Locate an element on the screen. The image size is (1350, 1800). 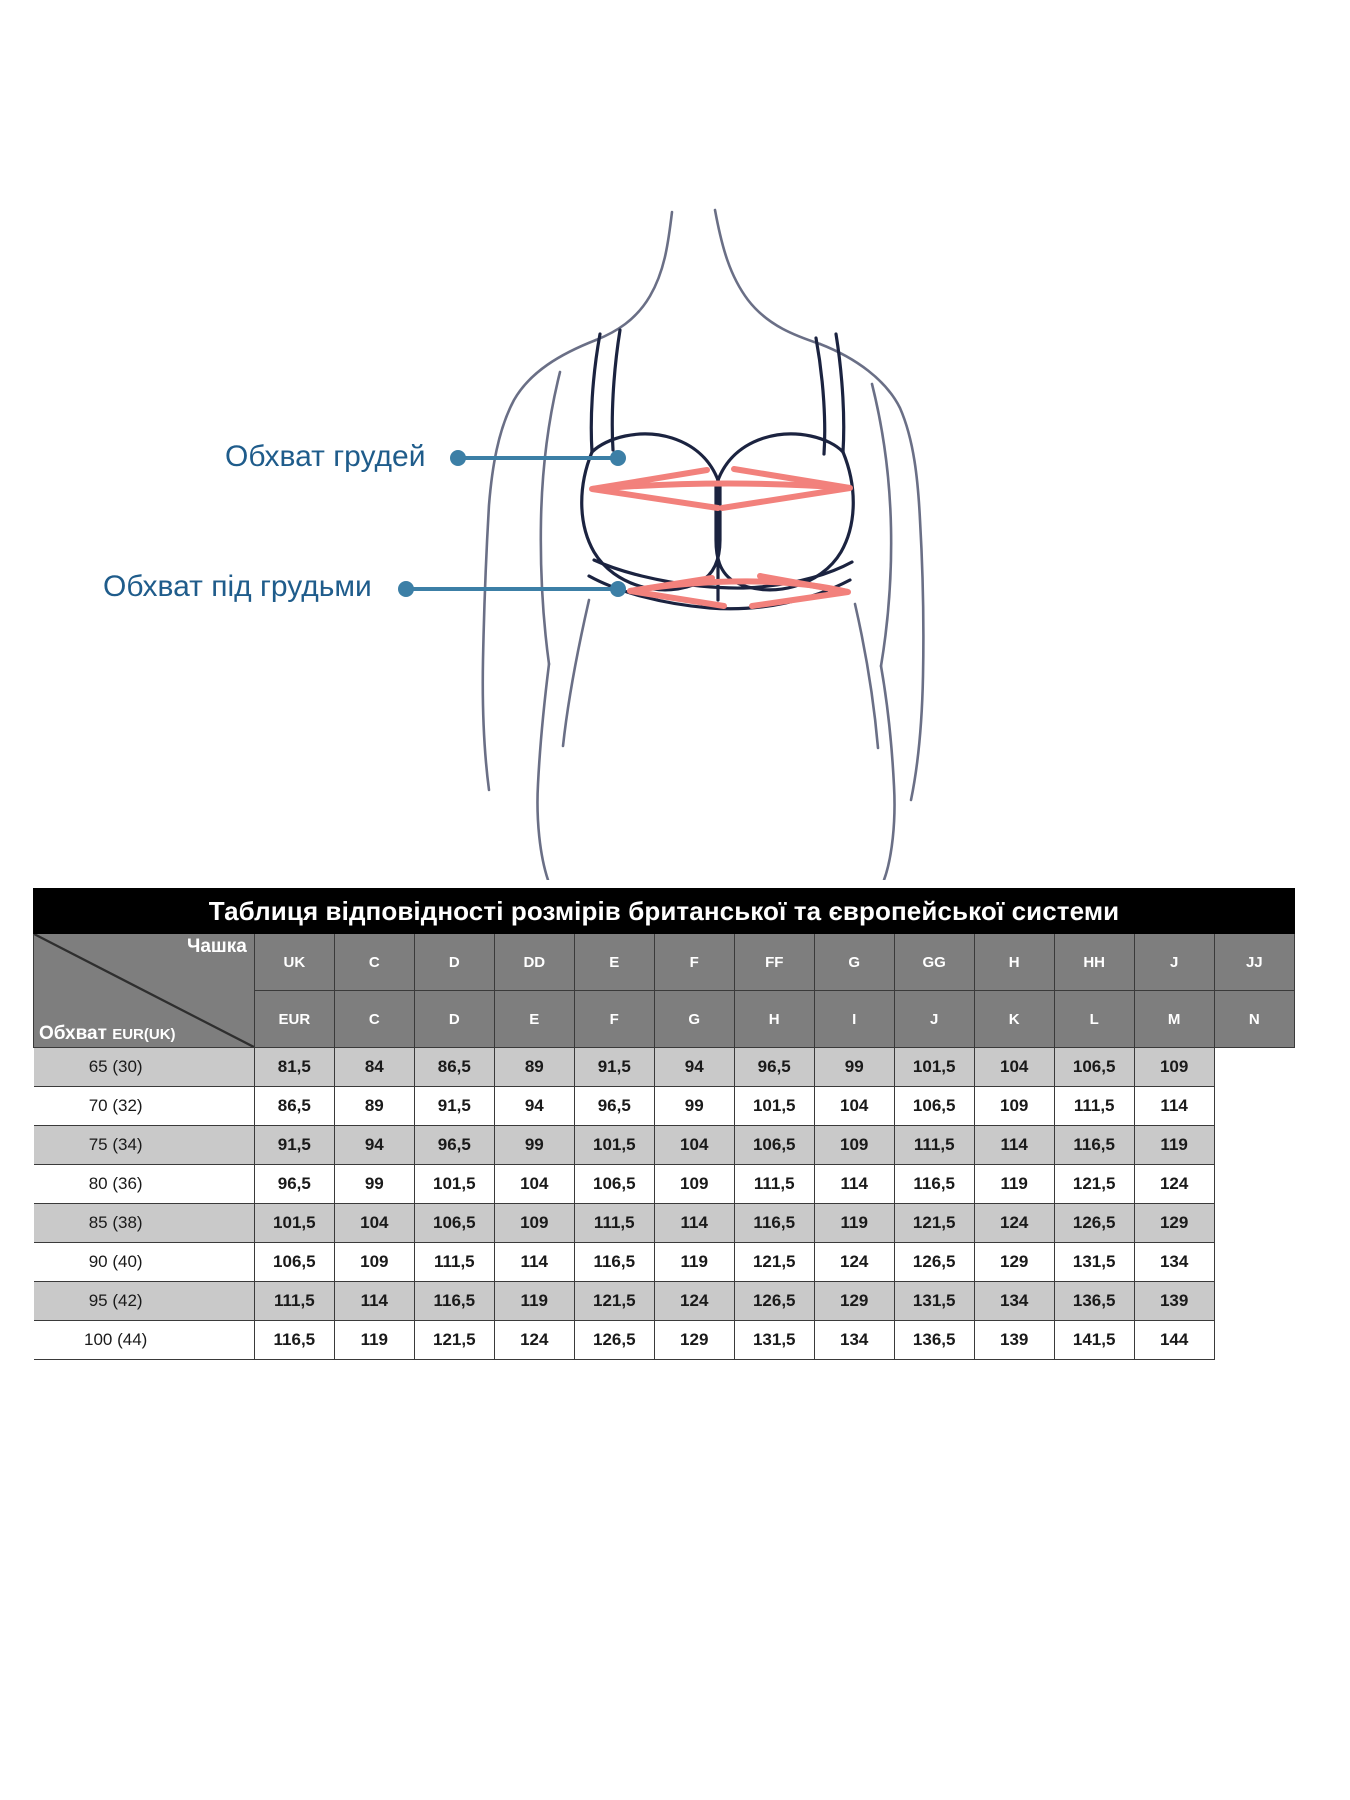
diagonal-divider-icon is located at coordinates (144, 990).